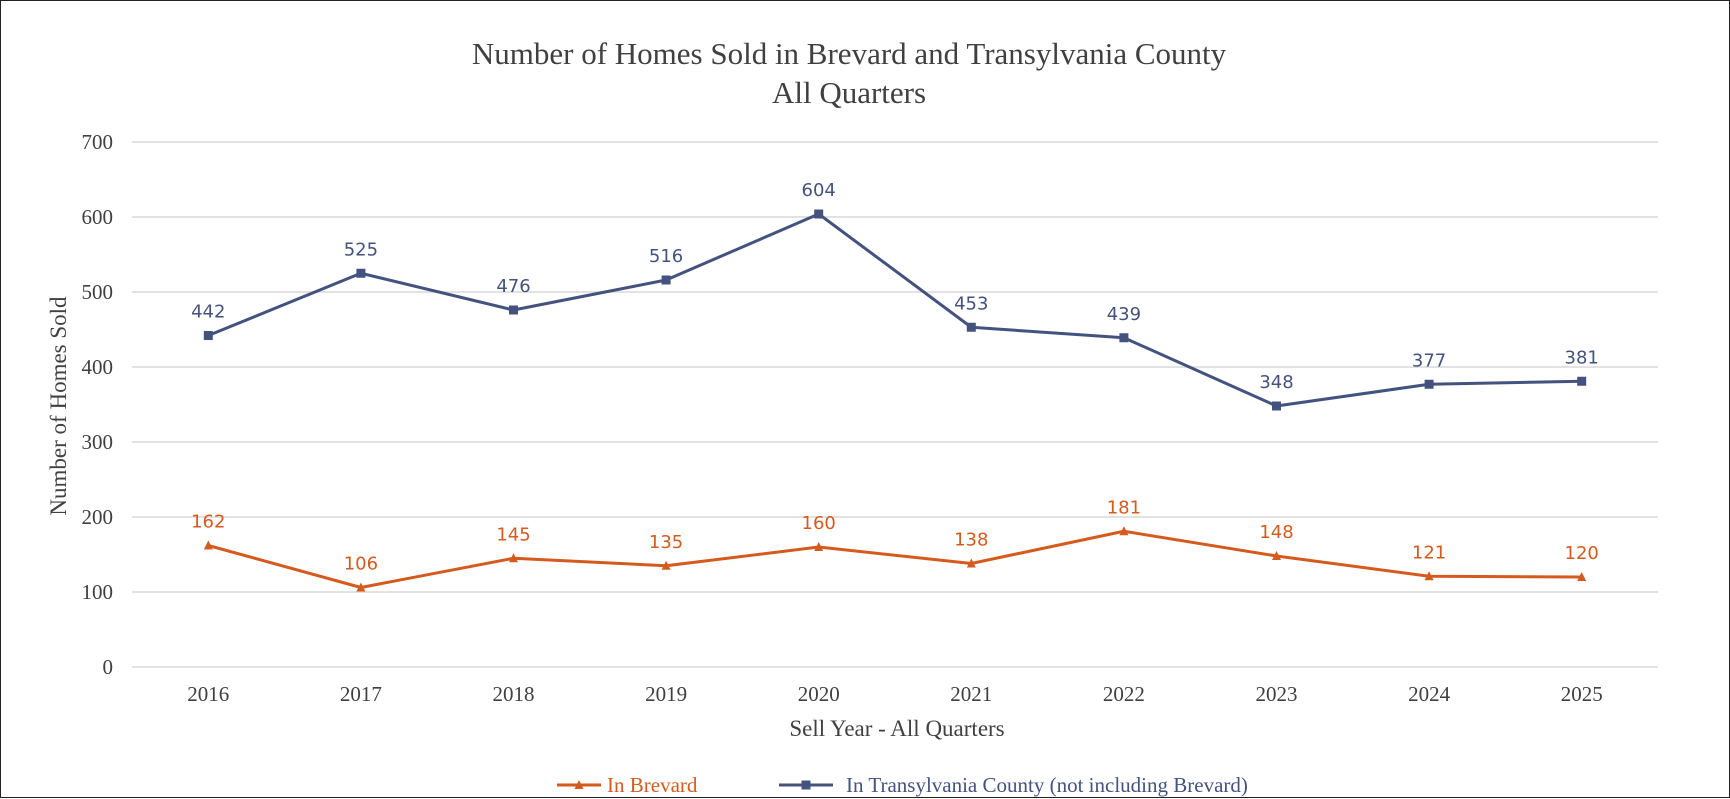 The image size is (1730, 799). Describe the element at coordinates (98, 142) in the screenshot. I see `y-tick-label: 700` at that location.